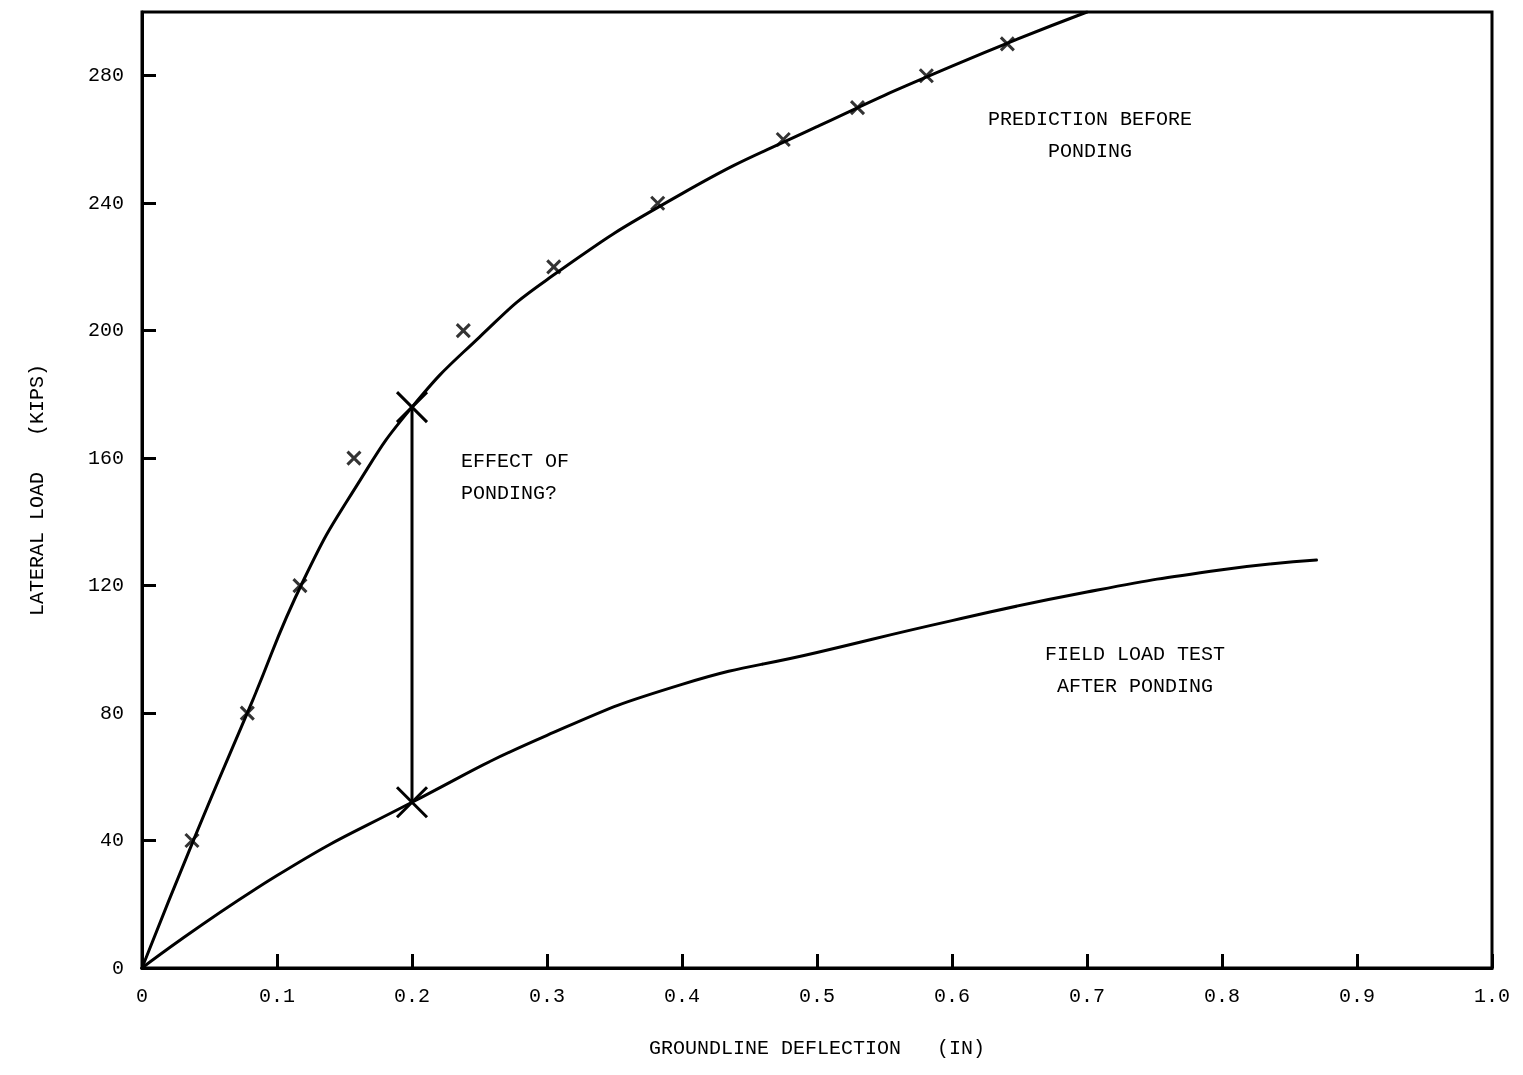 This screenshot has width=1523, height=1075. What do you see at coordinates (952, 996) in the screenshot?
I see `x-tick-label: 0.6` at bounding box center [952, 996].